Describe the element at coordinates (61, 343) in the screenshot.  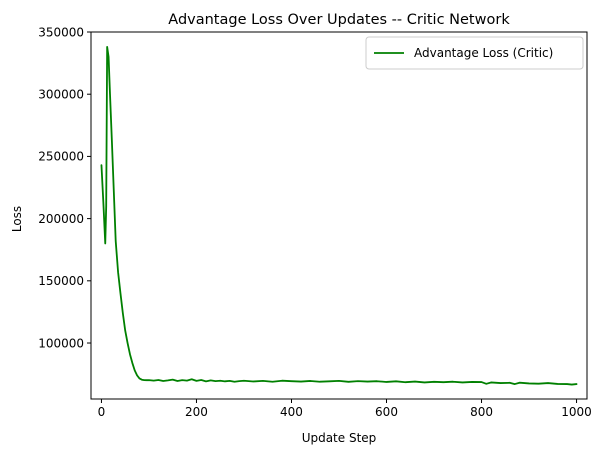
I see `y-tick-label: 100000` at that location.